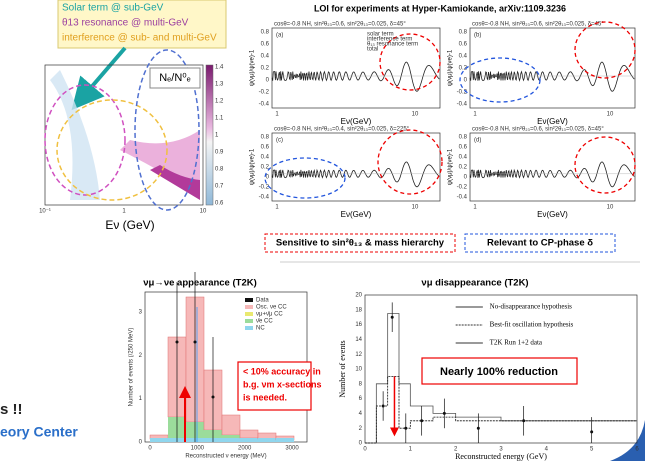 This screenshot has width=645, height=461. What do you see at coordinates (627, 440) in the screenshot?
I see `corner-decoration` at bounding box center [627, 440].